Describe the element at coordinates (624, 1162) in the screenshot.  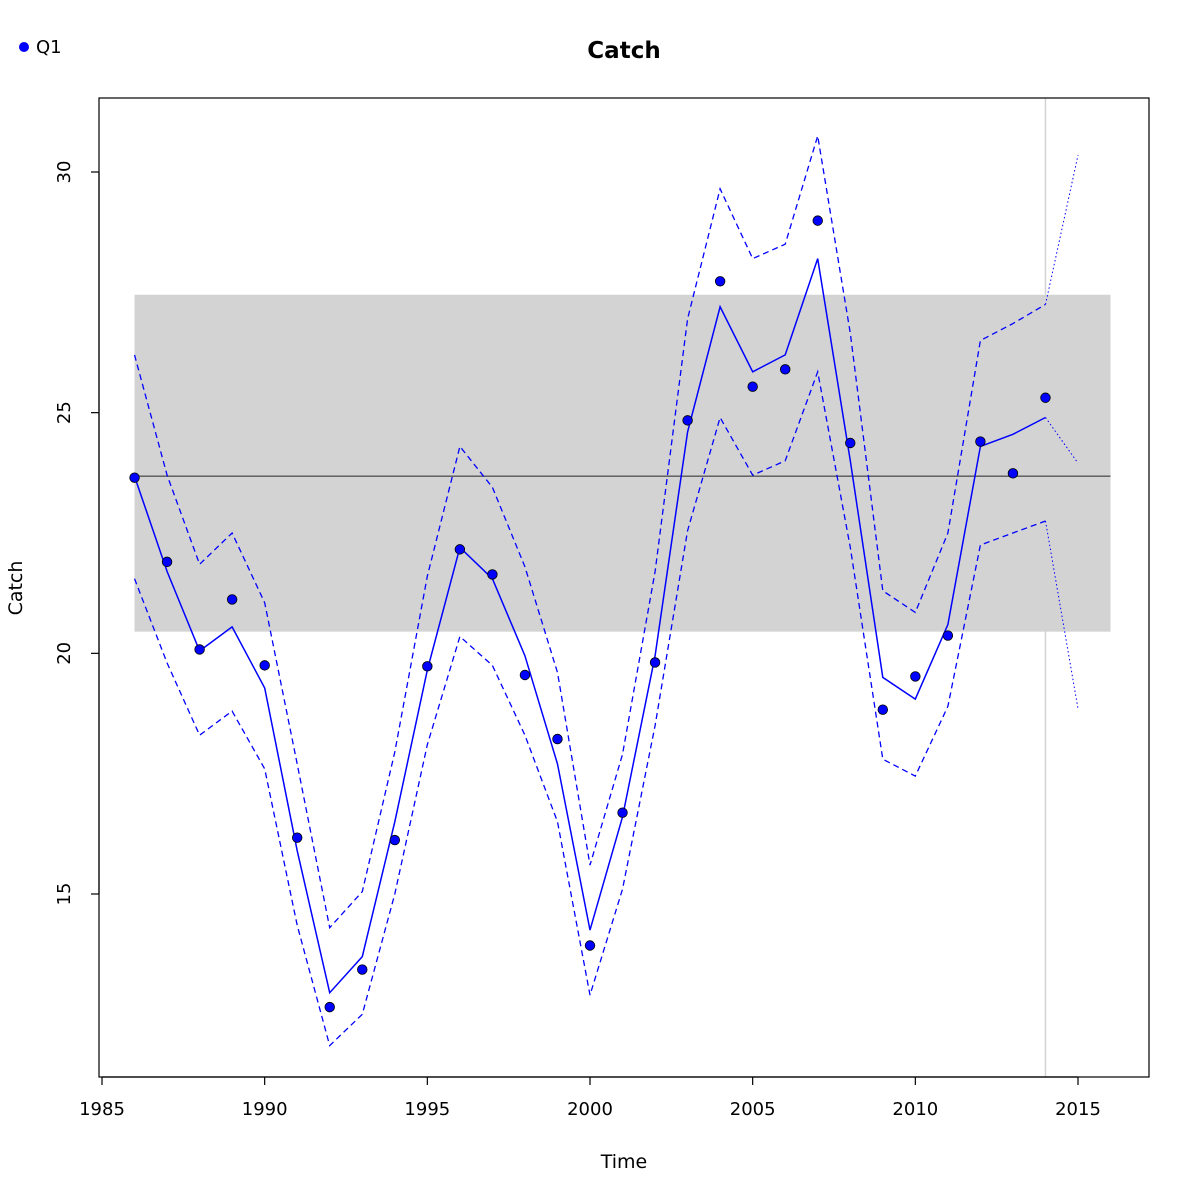
I see `x-axis-label: Time` at that location.